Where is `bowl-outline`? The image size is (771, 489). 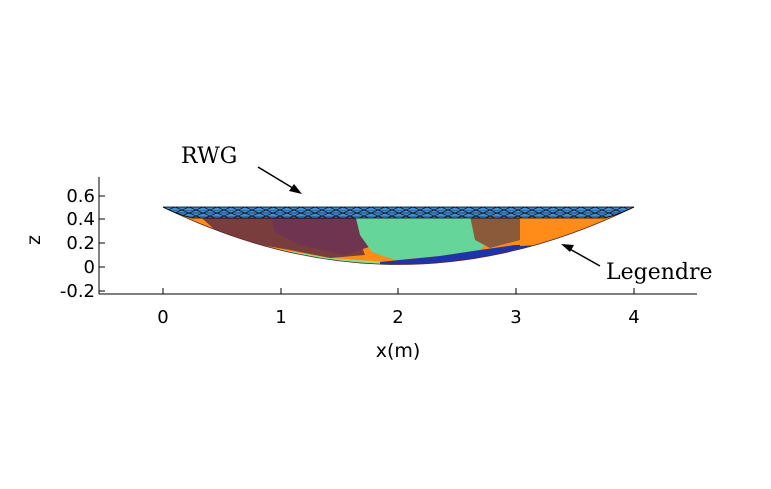 bowl-outline is located at coordinates (398, 235).